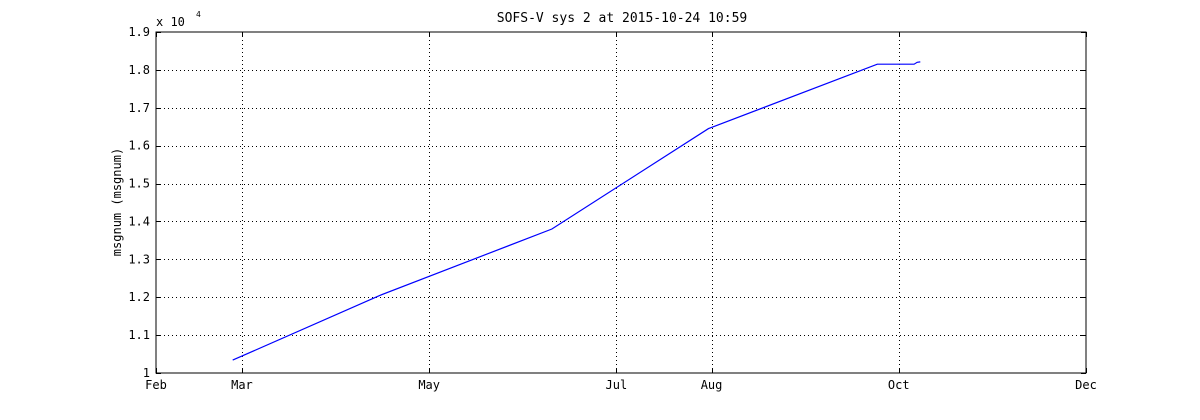 This screenshot has width=1200, height=420. Describe the element at coordinates (139, 259) in the screenshot. I see `y-tick-label: 1.3` at that location.